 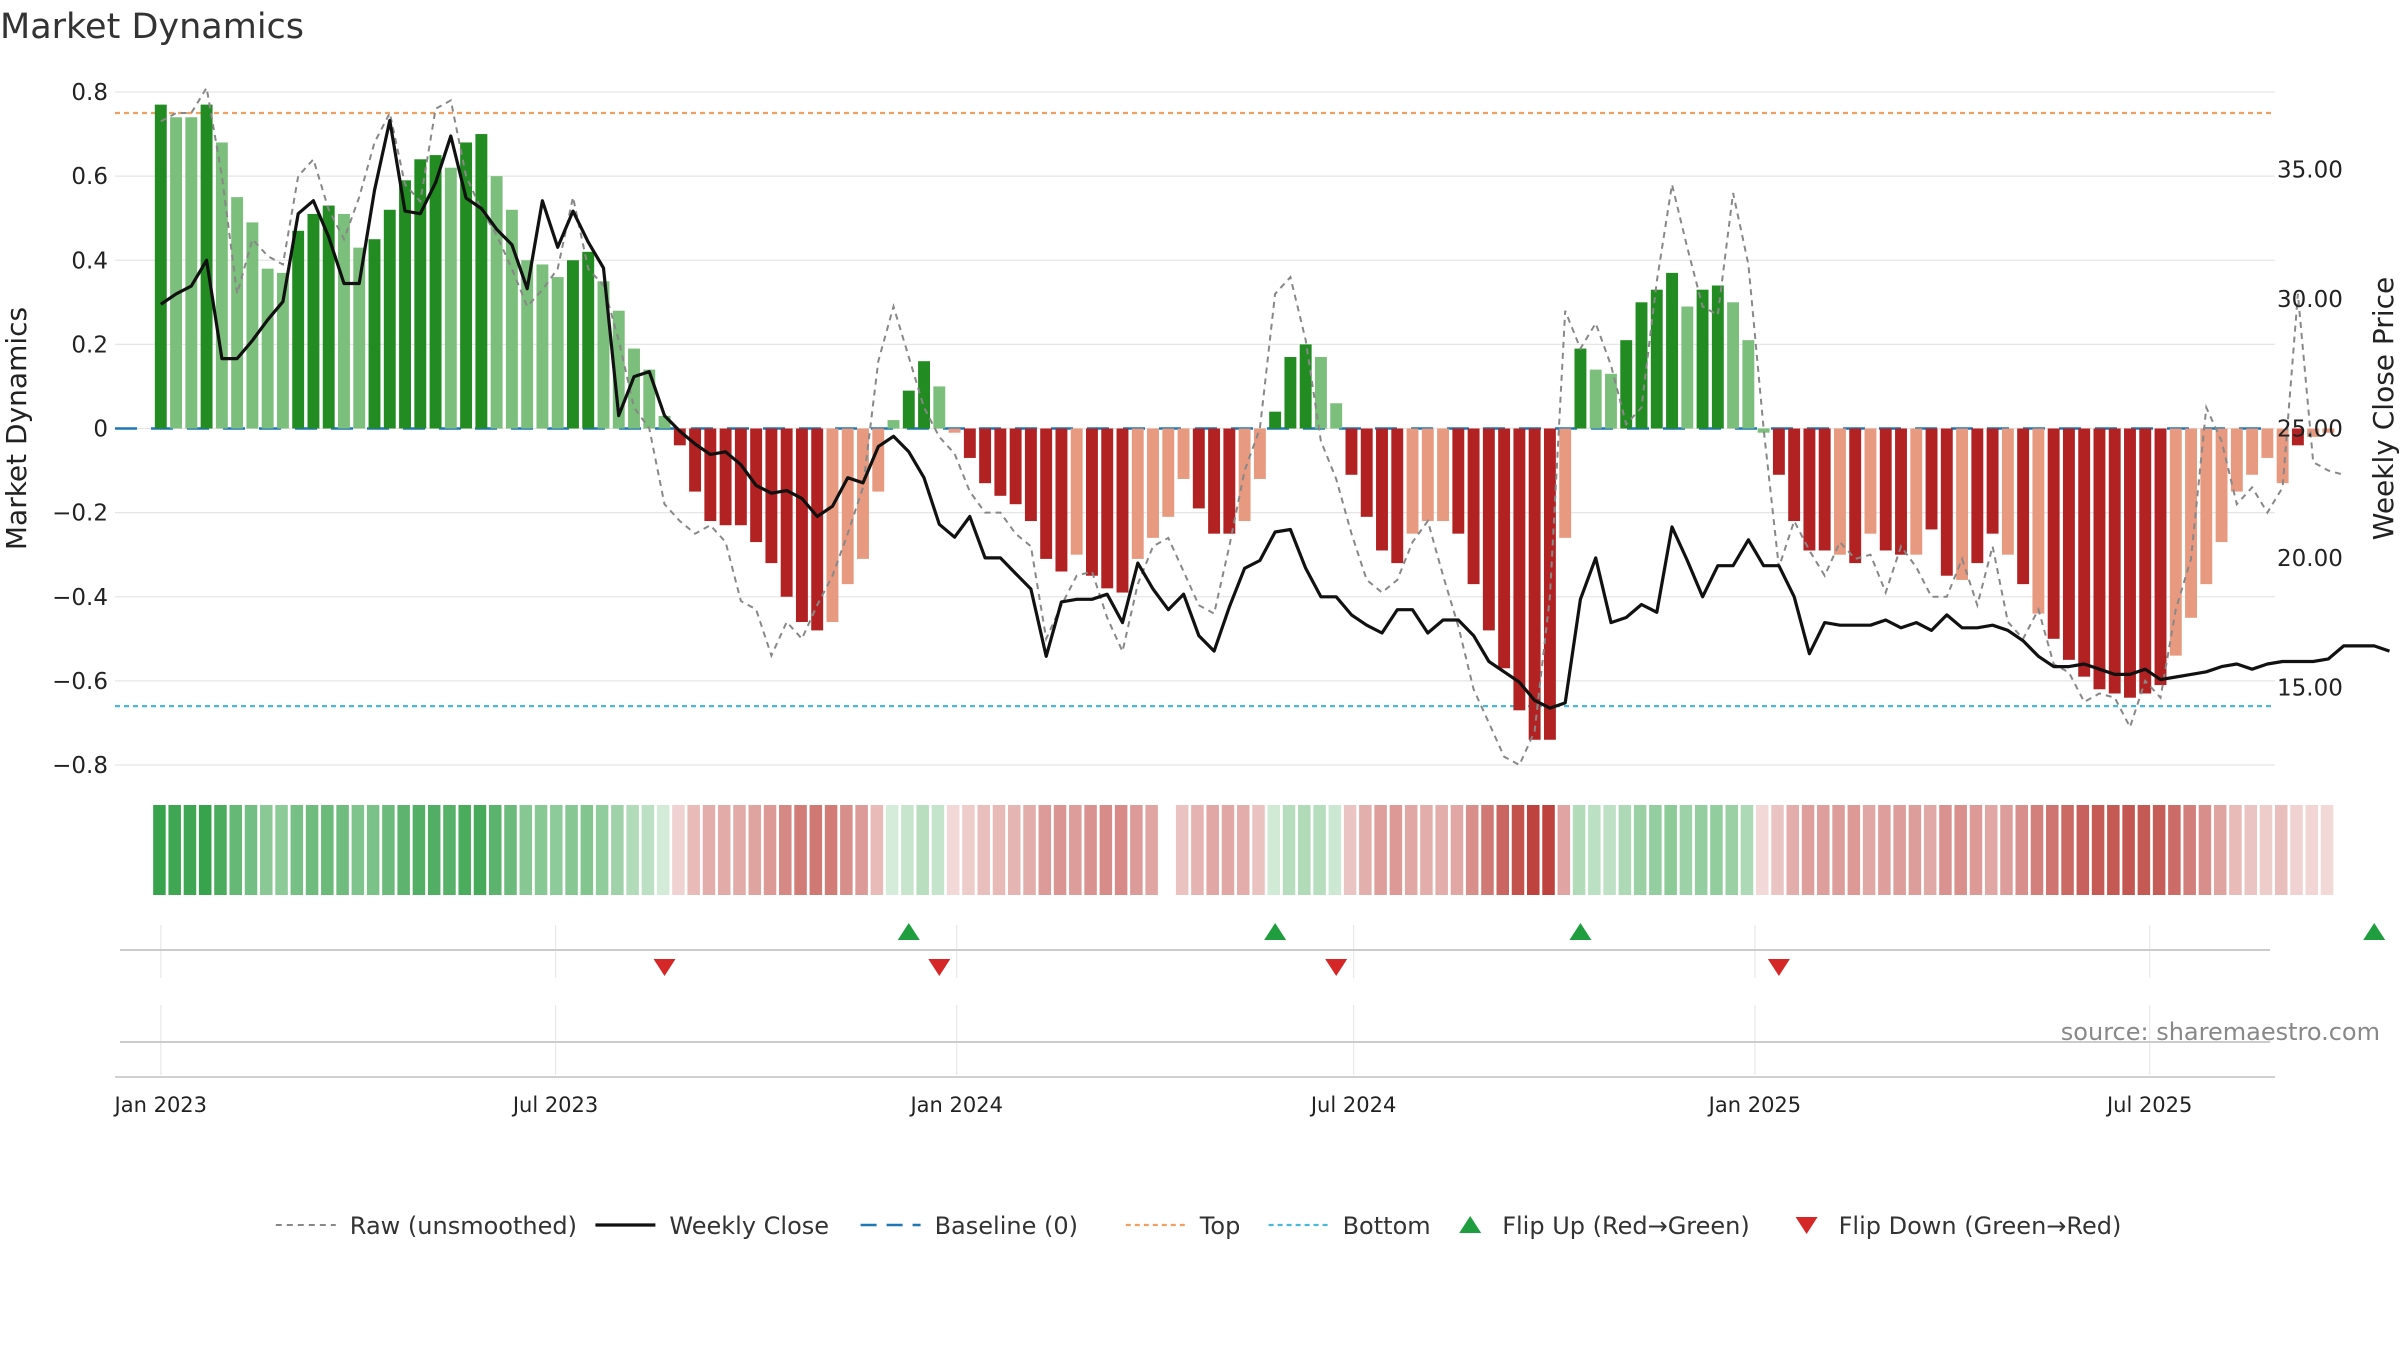 I want to click on legend-label: Raw (unsmoothed), so click(x=463, y=1226).